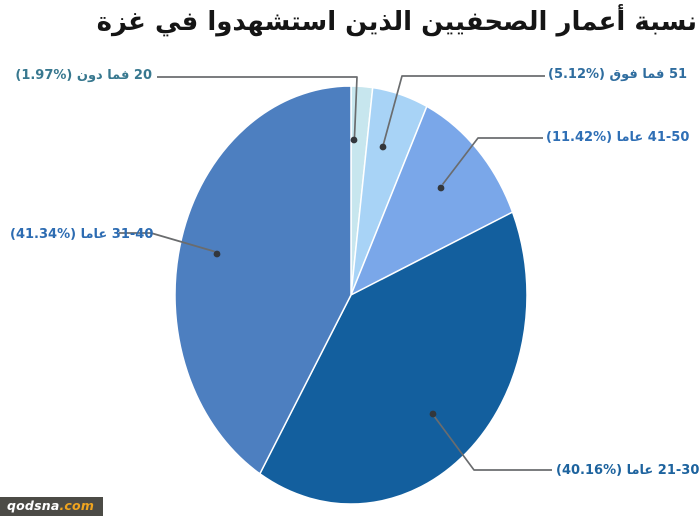 This screenshot has height=525, width=700. What do you see at coordinates (628, 470) in the screenshot?
I see `slice-label-age-21-30: 21-30 عاما (%40.16)` at bounding box center [628, 470].